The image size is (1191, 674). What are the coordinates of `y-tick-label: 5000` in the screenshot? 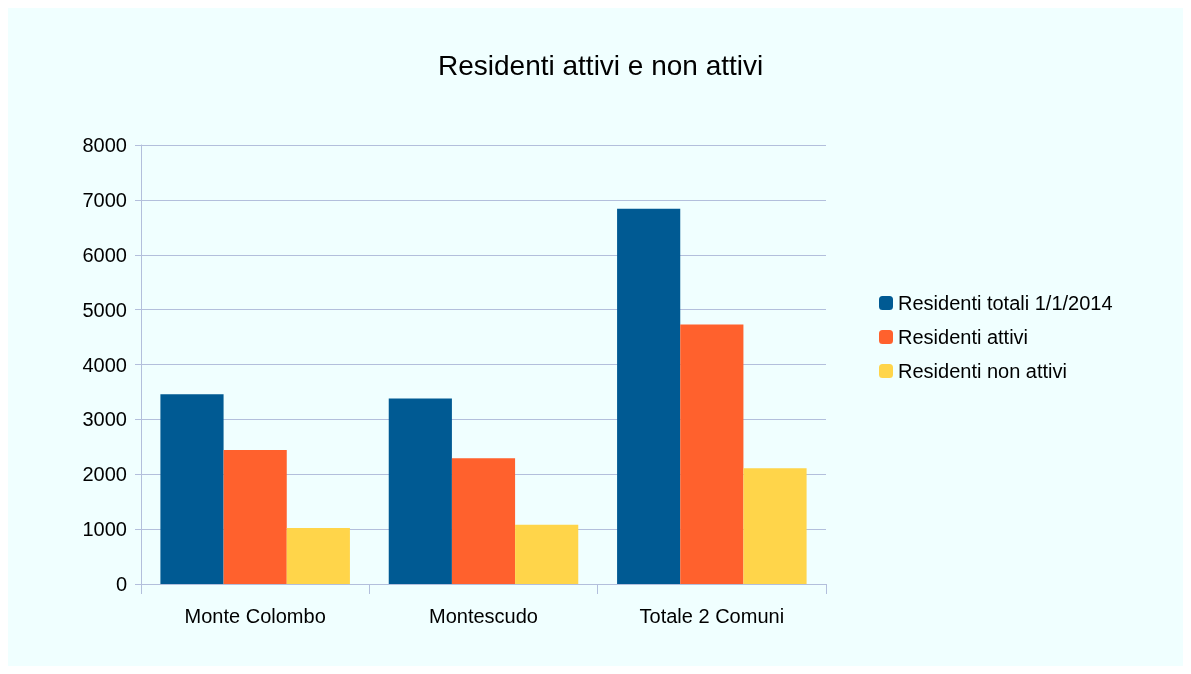 It's located at (104, 309).